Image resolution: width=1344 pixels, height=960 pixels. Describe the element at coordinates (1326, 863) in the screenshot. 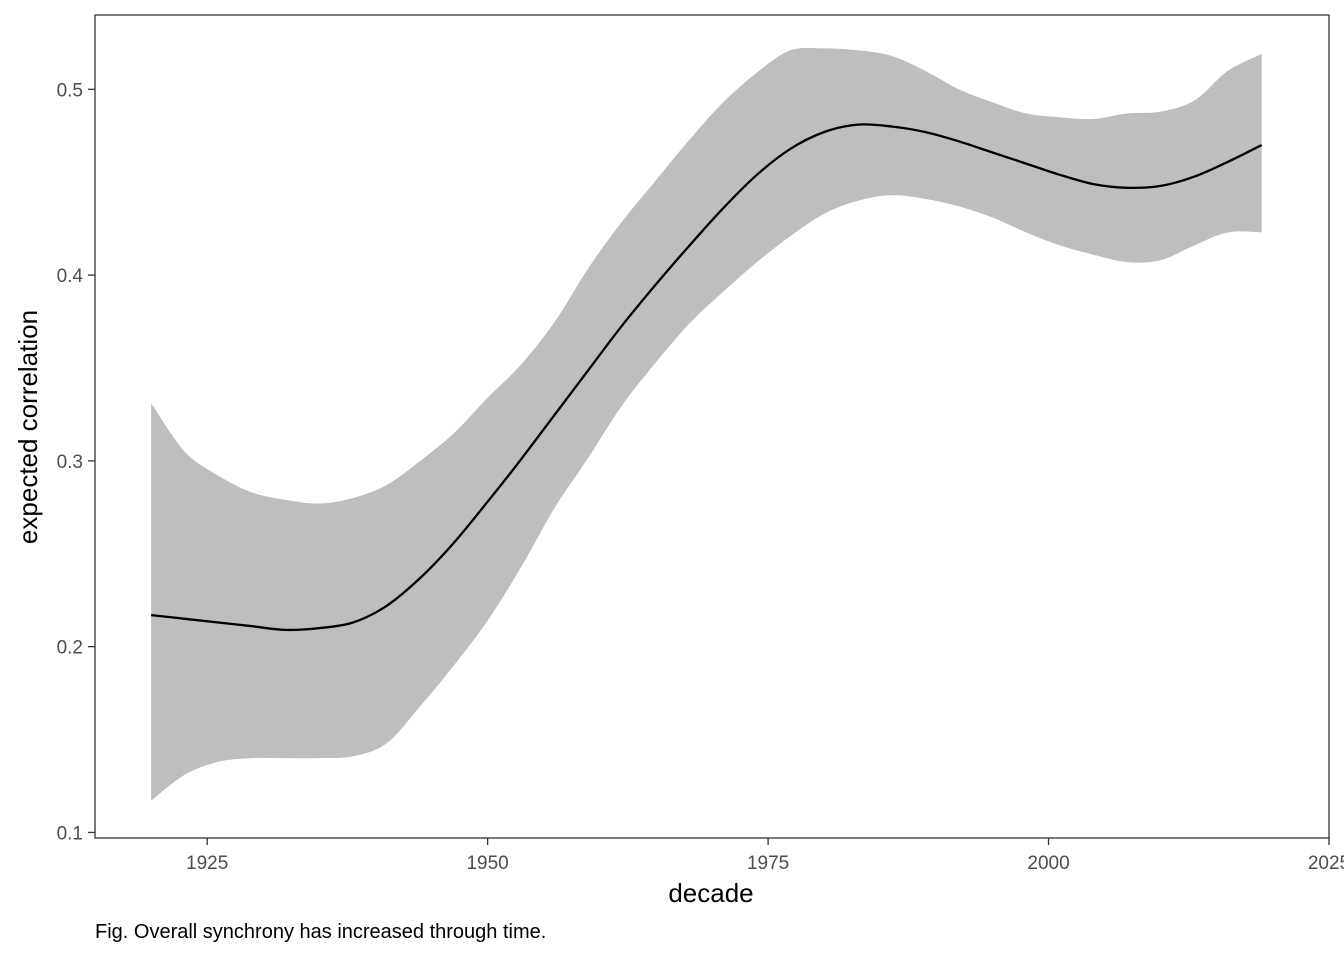

I see `x-tick-label: 2025` at that location.